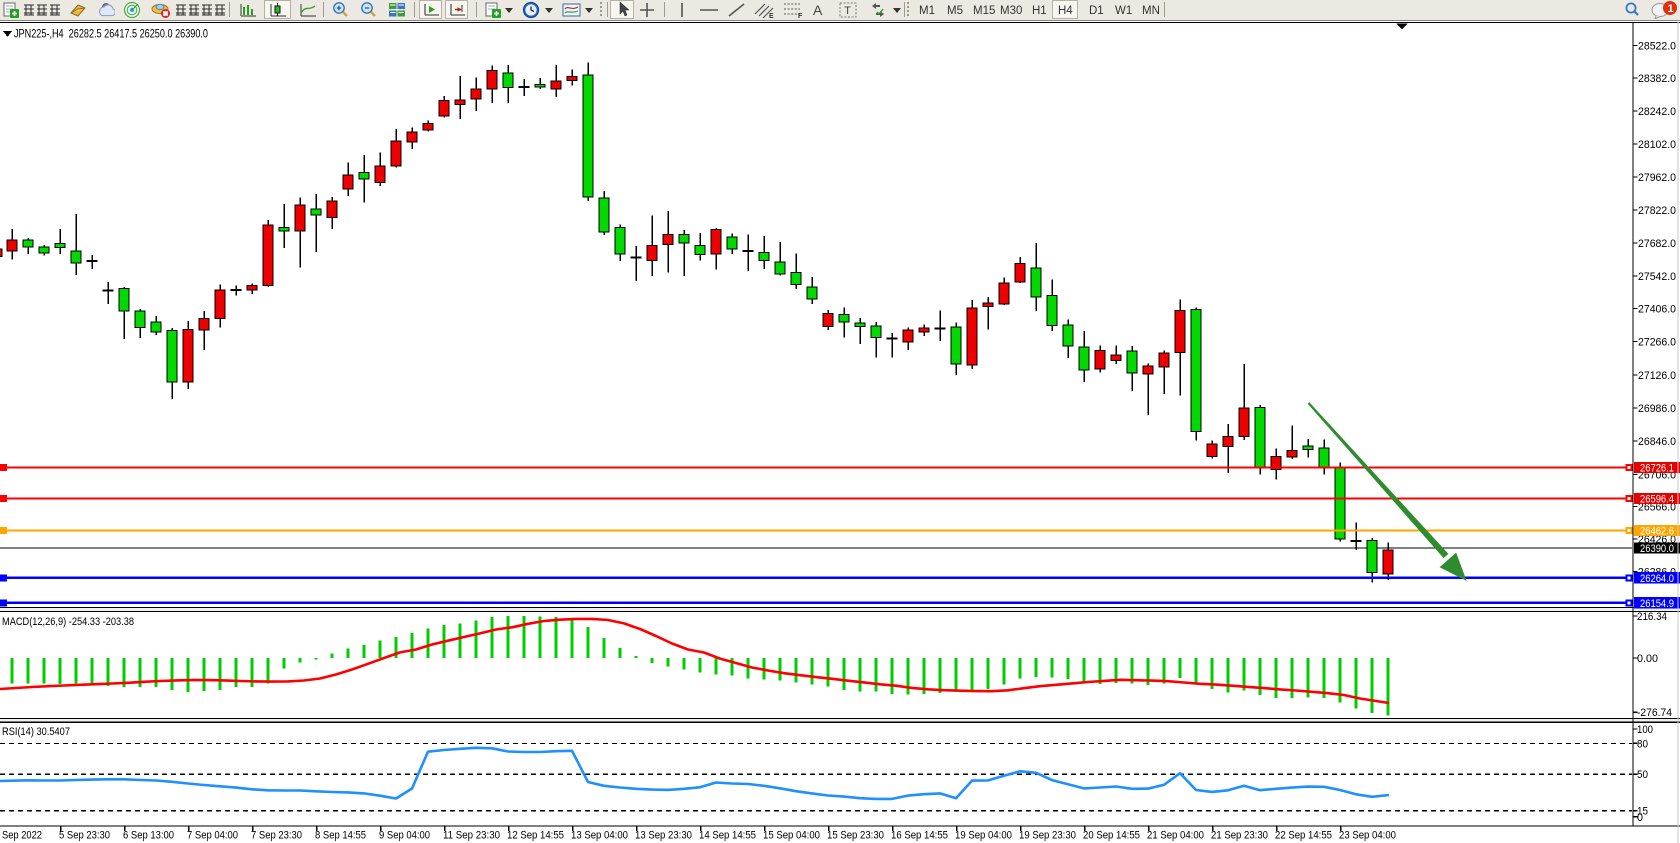 This screenshot has width=1680, height=843. What do you see at coordinates (1657, 442) in the screenshot?
I see `svg-text: 26846.0` at bounding box center [1657, 442].